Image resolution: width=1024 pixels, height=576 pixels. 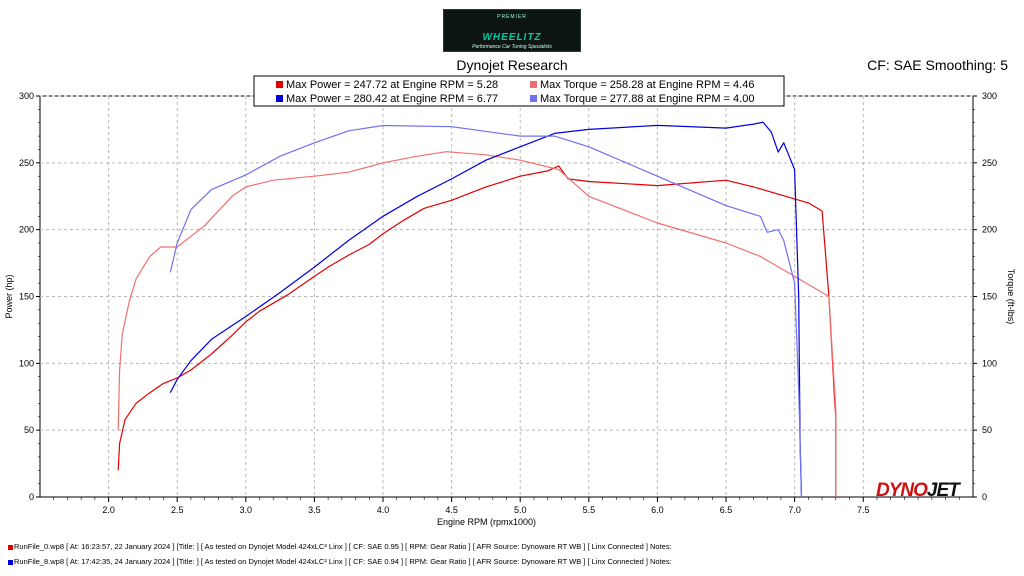 I want to click on x-tick-label: 7.5, so click(x=863, y=510).